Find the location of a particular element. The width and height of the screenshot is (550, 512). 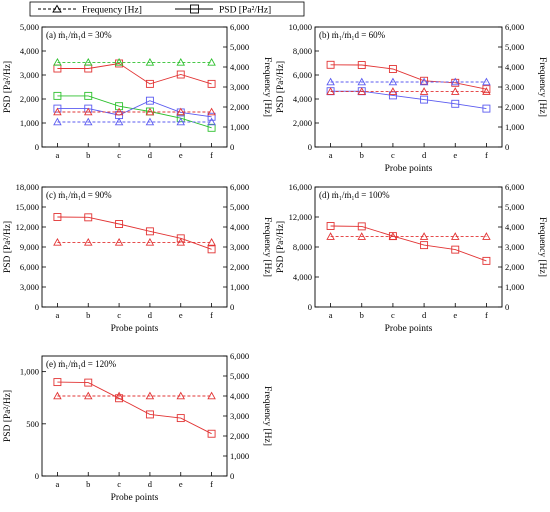

y-tick-label: 9,000 is located at coordinates (29, 247).